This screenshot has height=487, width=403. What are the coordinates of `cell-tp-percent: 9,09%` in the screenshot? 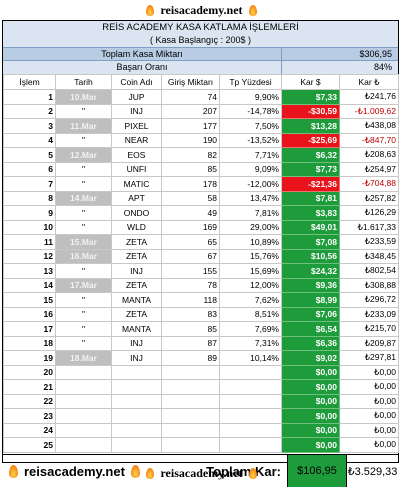 It's located at (250, 169).